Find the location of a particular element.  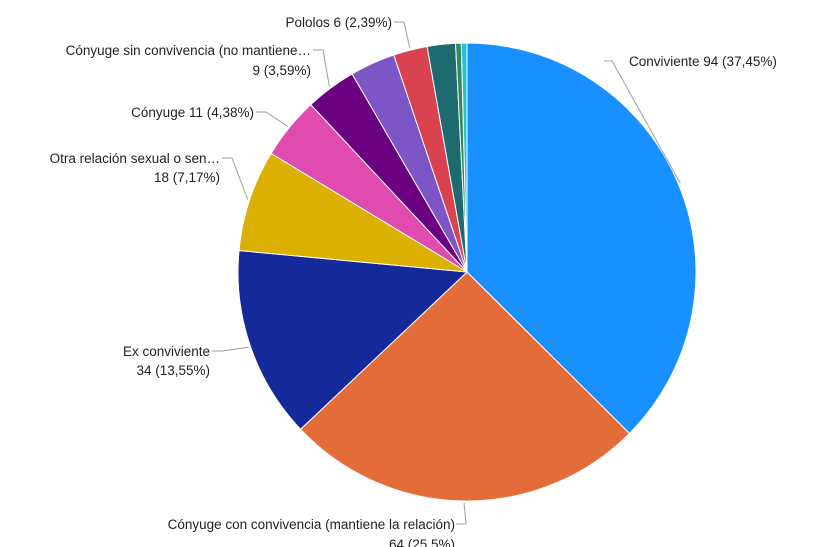

slice-label-1-line-1: 64 (25,5%) is located at coordinates (422, 542).